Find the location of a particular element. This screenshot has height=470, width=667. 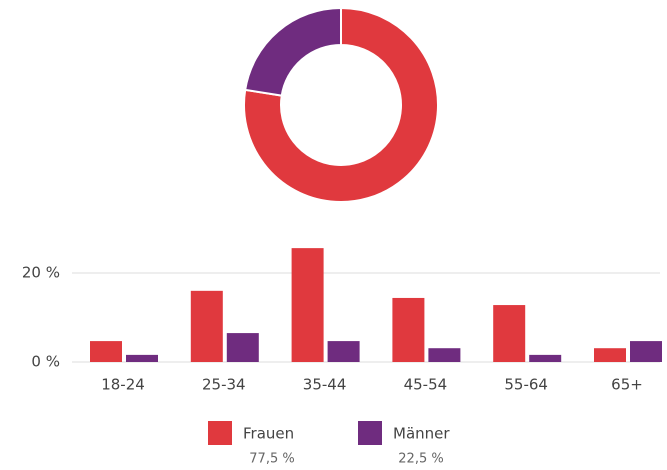

legend-value: 77,5 % is located at coordinates (271, 459).